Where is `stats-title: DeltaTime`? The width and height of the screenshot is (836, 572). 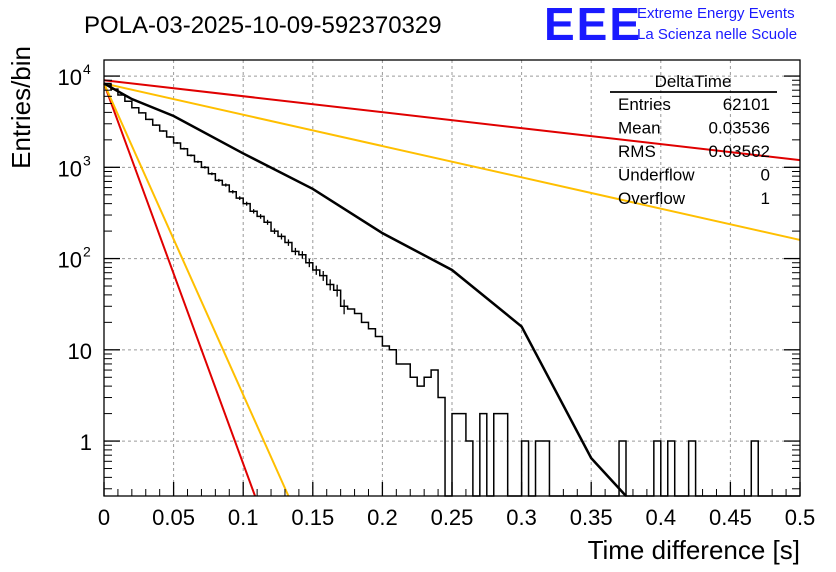
stats-title: DeltaTime is located at coordinates (693, 81).